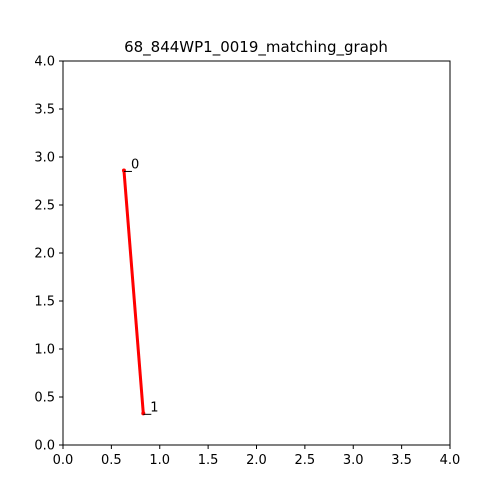  What do you see at coordinates (353, 460) in the screenshot?
I see `x-tick-label: 3.0` at bounding box center [353, 460].